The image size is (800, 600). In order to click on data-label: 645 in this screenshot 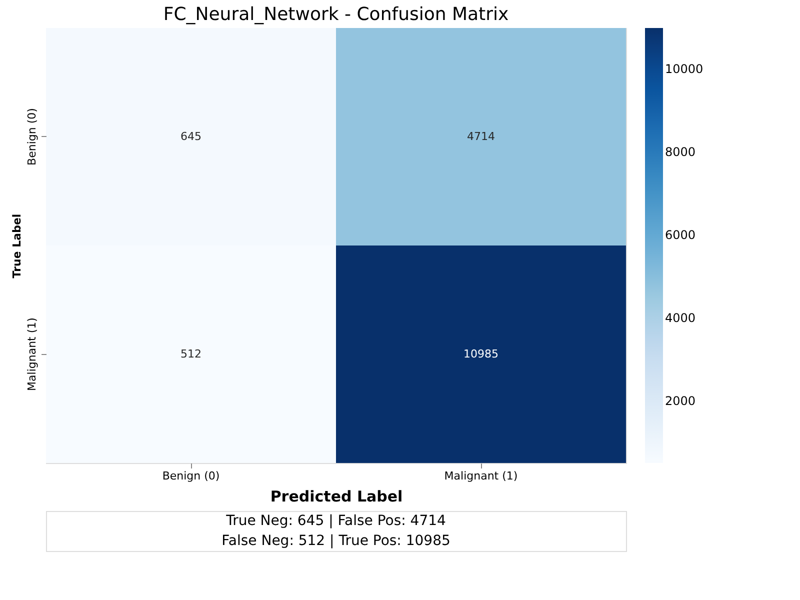, I will do `click(191, 136)`.